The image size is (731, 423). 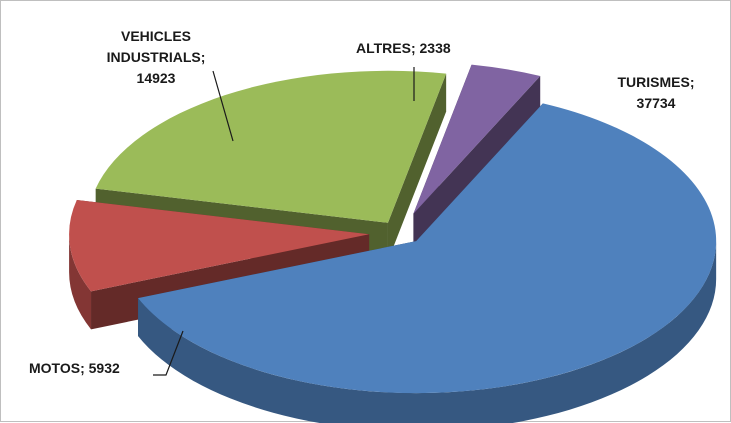 What do you see at coordinates (168, 353) in the screenshot?
I see `leader-line-motos` at bounding box center [168, 353].